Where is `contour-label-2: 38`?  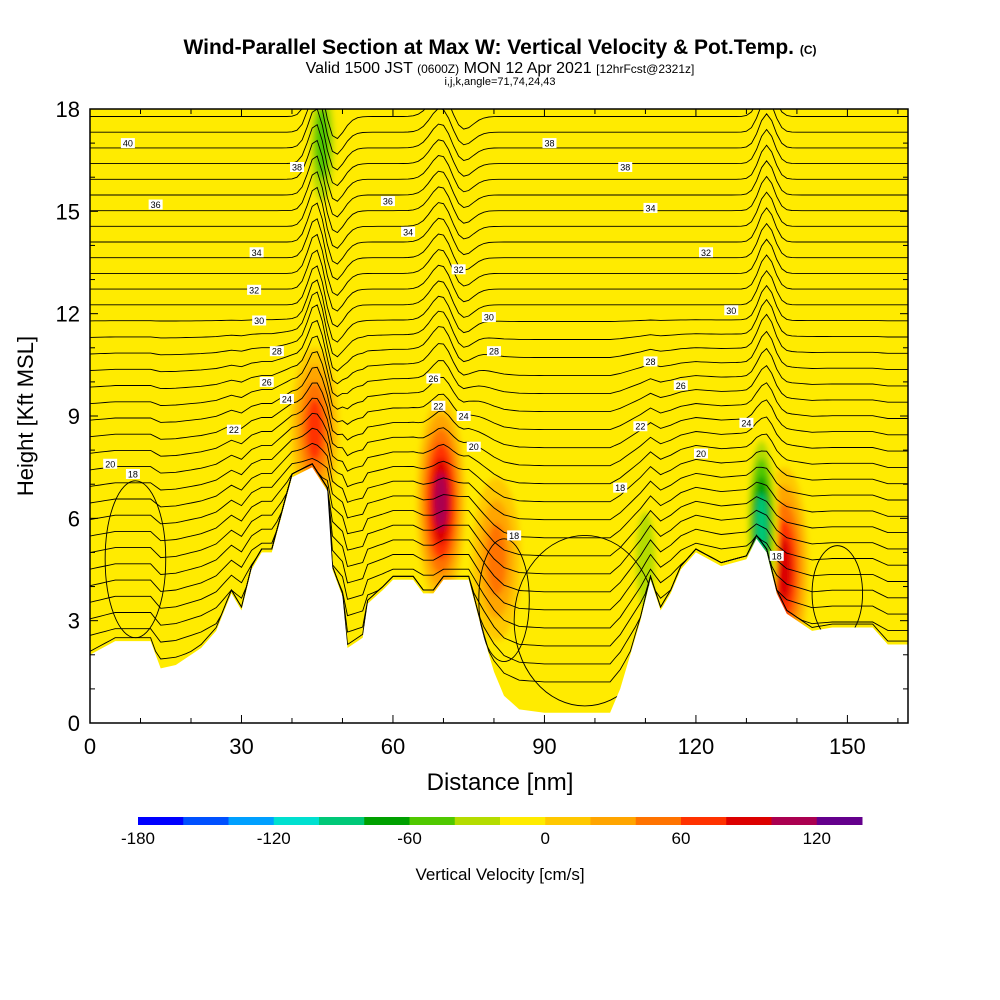
contour-label-2: 38 is located at coordinates (549, 143).